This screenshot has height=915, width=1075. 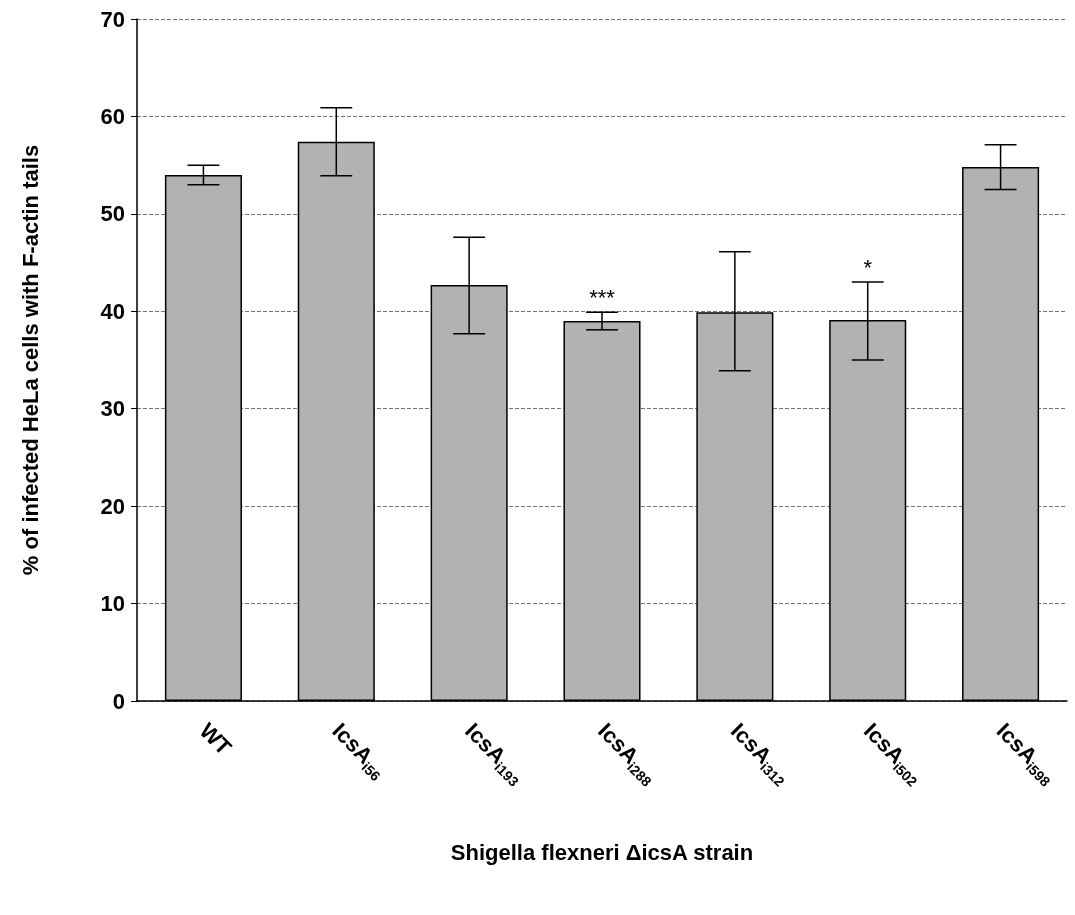 I want to click on annotation: *, so click(x=868, y=267).